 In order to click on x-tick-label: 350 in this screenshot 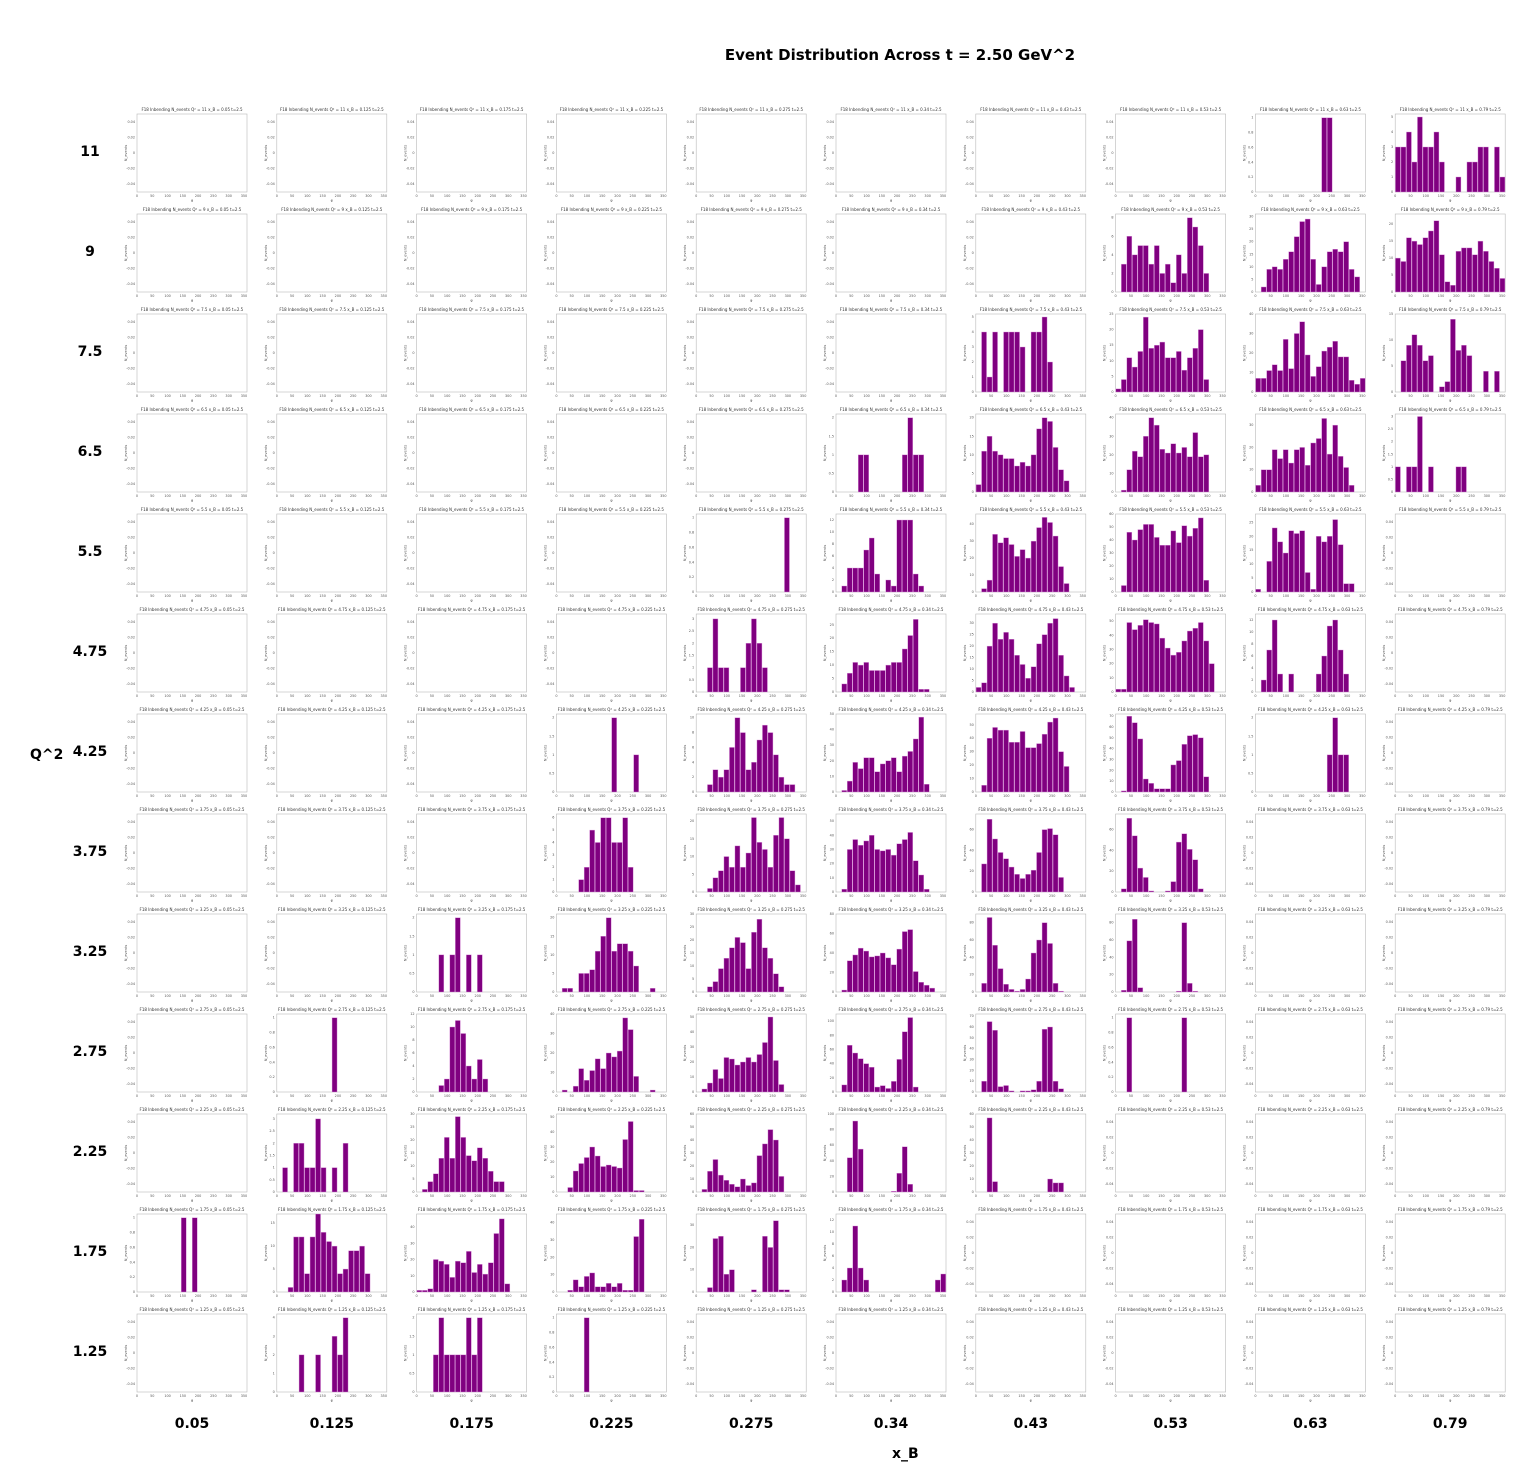, I will do `click(1362, 1396)`.